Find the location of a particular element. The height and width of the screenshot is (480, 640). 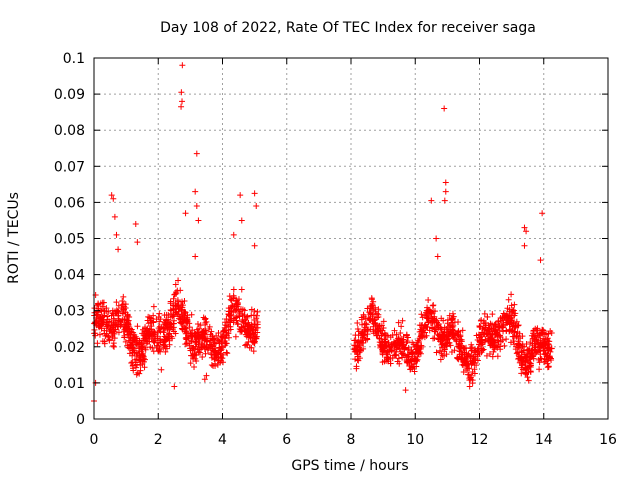

x-tick-label: 12 is located at coordinates (480, 440).